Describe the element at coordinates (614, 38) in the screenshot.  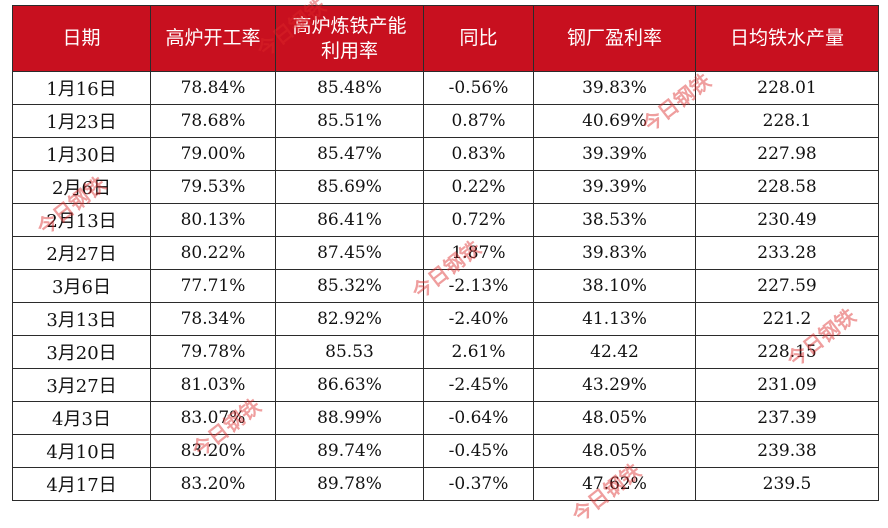
I see `header-steel-mill-profitability: 钢厂盈利率` at that location.